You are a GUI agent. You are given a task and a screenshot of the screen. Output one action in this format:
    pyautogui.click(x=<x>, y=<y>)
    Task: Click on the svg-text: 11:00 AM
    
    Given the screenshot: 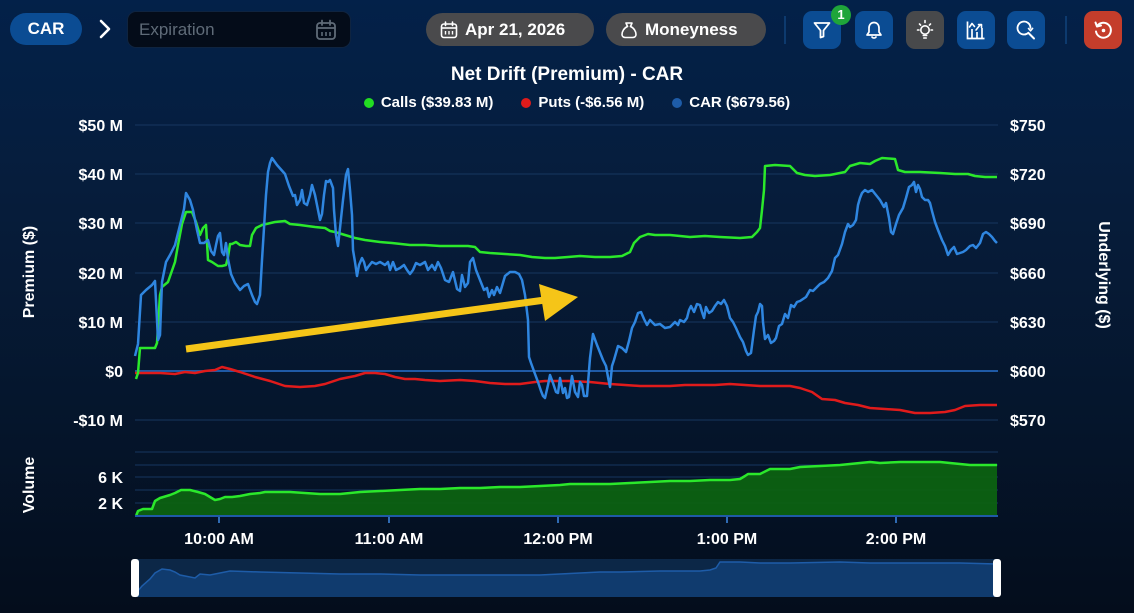 What is the action you would take?
    pyautogui.click(x=389, y=539)
    